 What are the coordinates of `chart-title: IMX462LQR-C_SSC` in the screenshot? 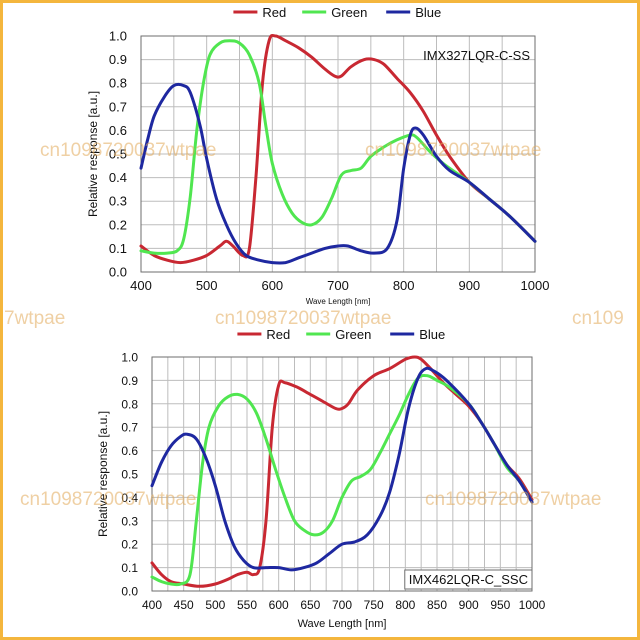 It's located at (468, 579).